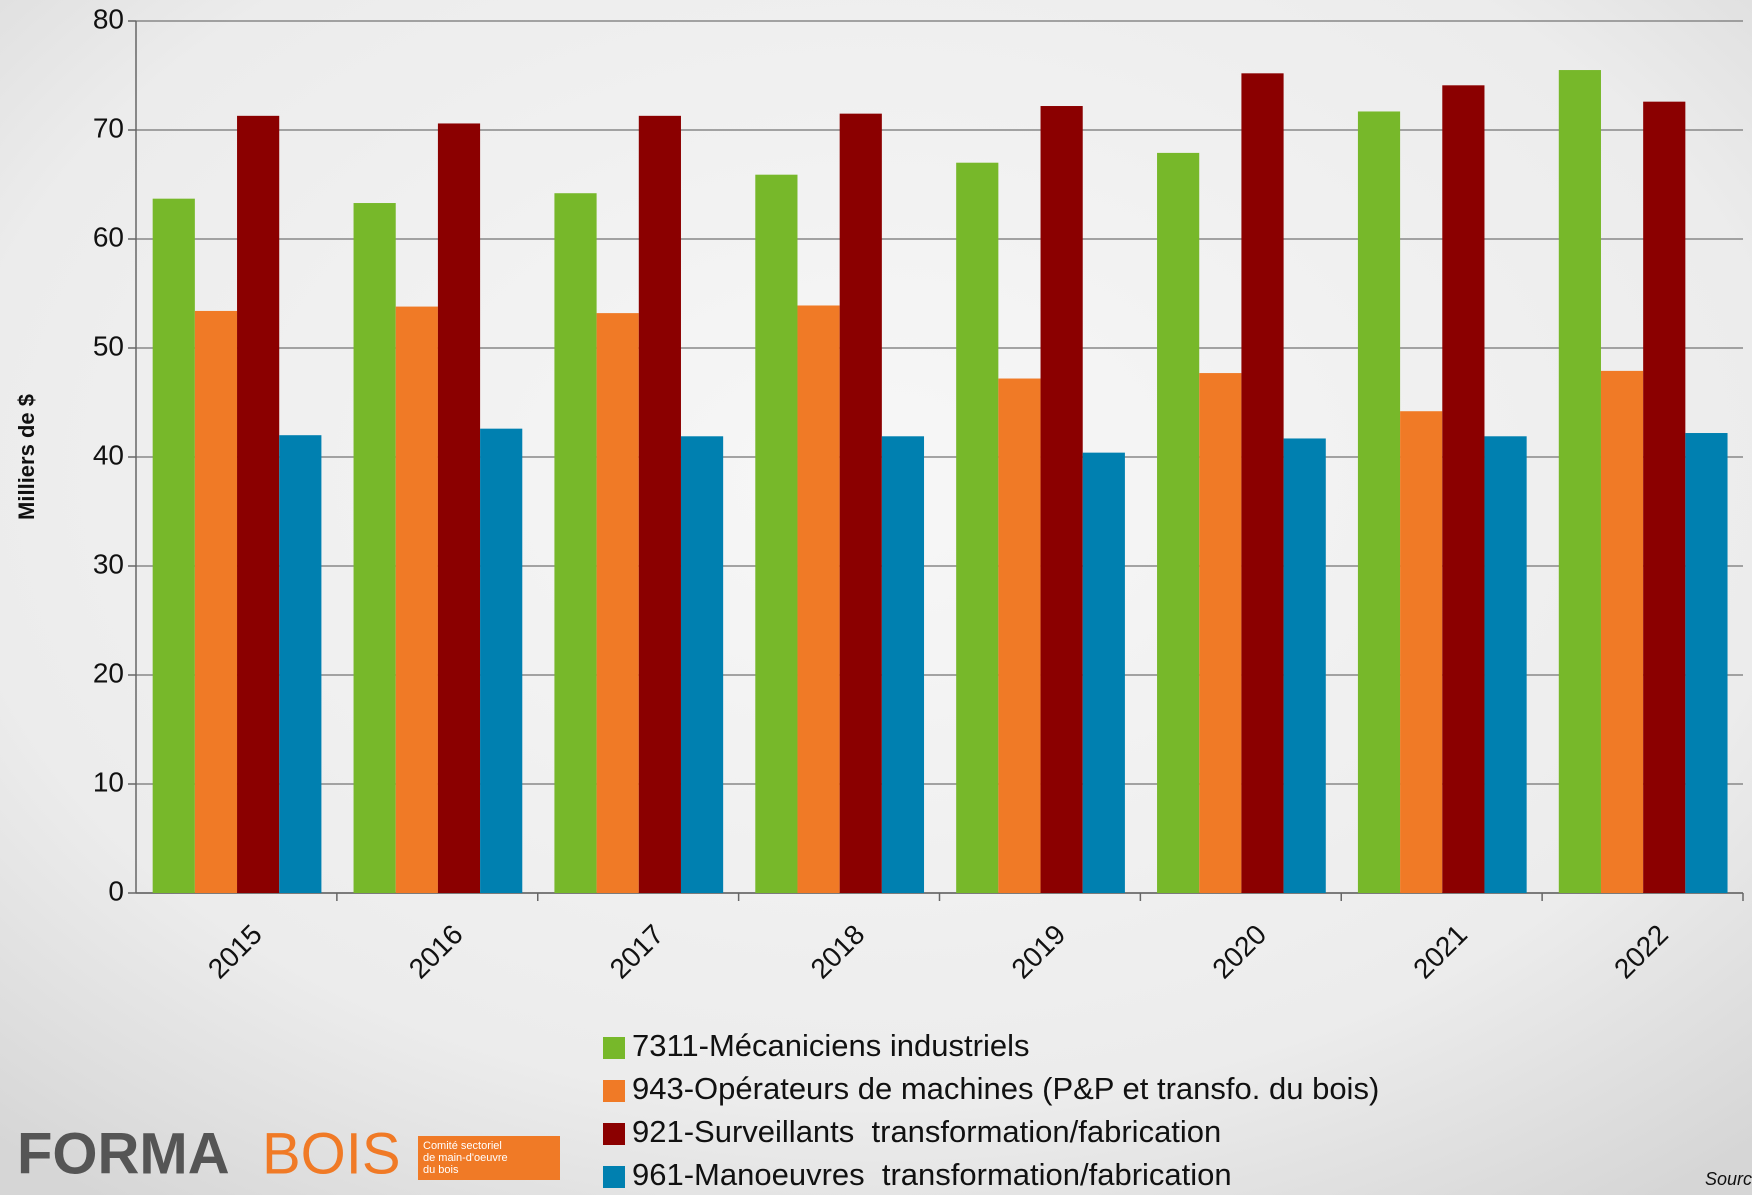 The width and height of the screenshot is (1752, 1195). I want to click on y-tick-label: 40, so click(108, 454).